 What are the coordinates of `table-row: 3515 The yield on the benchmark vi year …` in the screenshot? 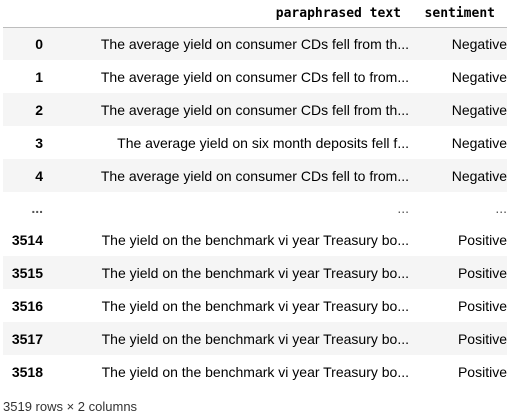 It's located at (255, 272).